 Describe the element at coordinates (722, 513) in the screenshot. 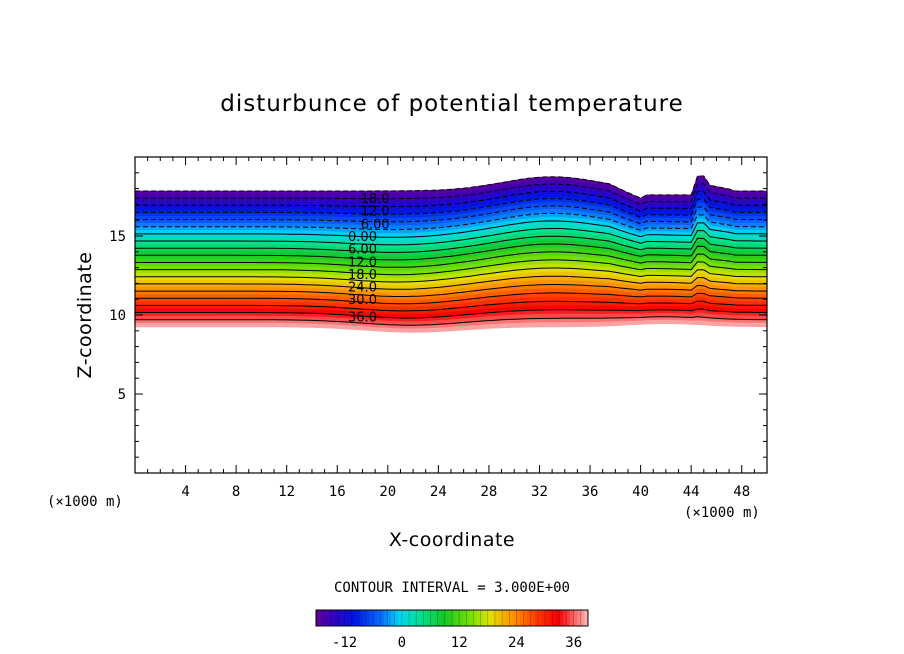

I see `x-axis-unit: (×1000 m)` at that location.